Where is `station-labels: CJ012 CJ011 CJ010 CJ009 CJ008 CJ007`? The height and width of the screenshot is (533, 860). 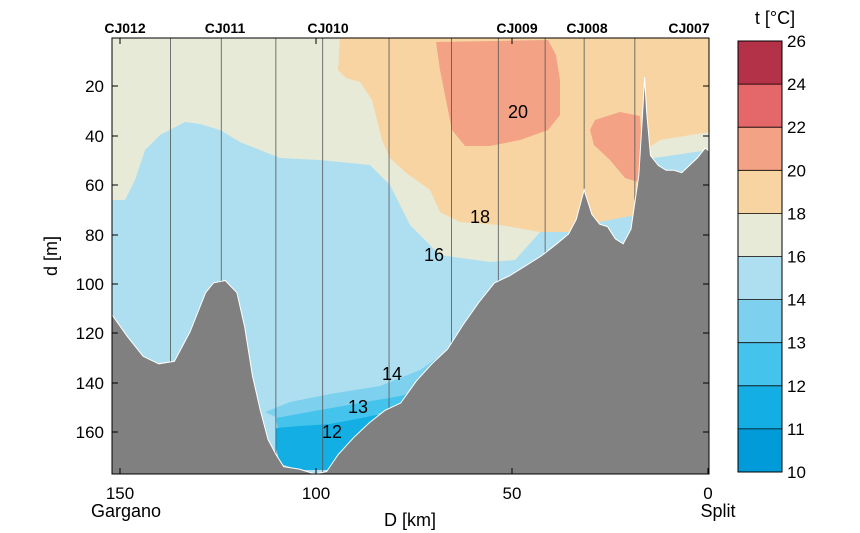 station-labels: CJ012 CJ011 CJ010 CJ009 CJ008 CJ007 is located at coordinates (406, 28).